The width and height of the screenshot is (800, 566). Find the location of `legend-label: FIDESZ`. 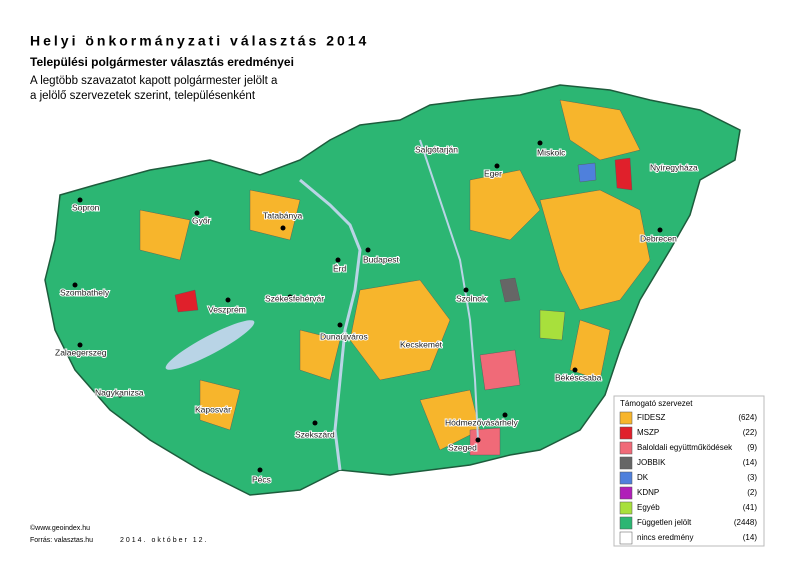

legend-label: FIDESZ is located at coordinates (651, 417).